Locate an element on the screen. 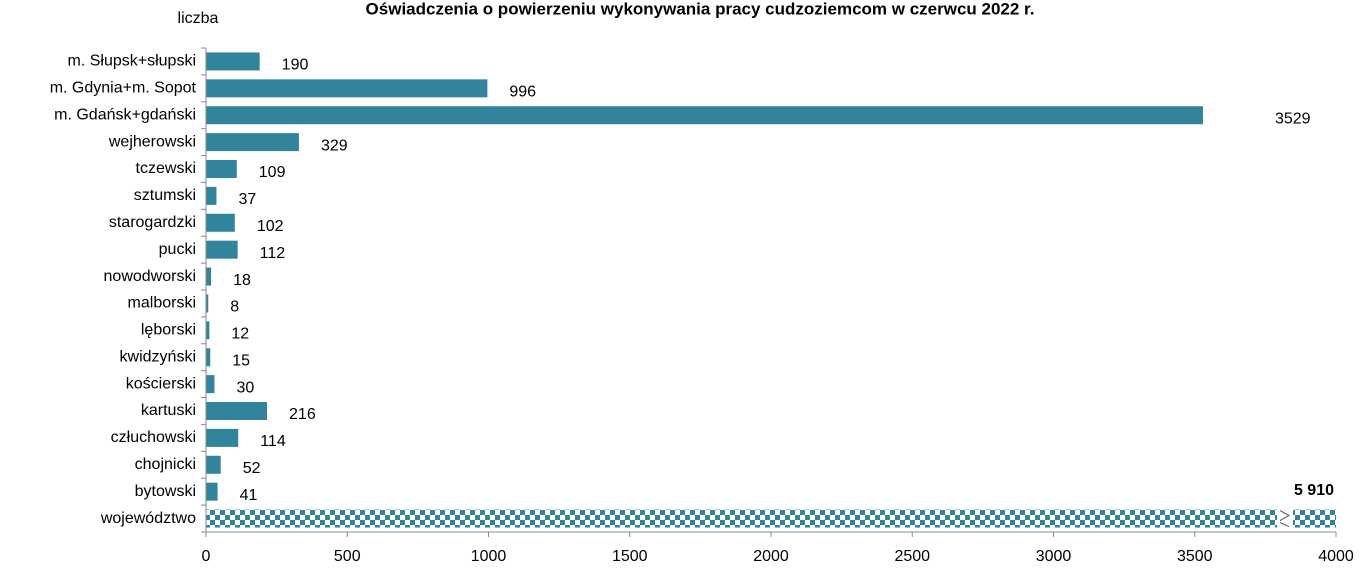 This screenshot has height=574, width=1361. x-tick-label: 2500 is located at coordinates (912, 556).